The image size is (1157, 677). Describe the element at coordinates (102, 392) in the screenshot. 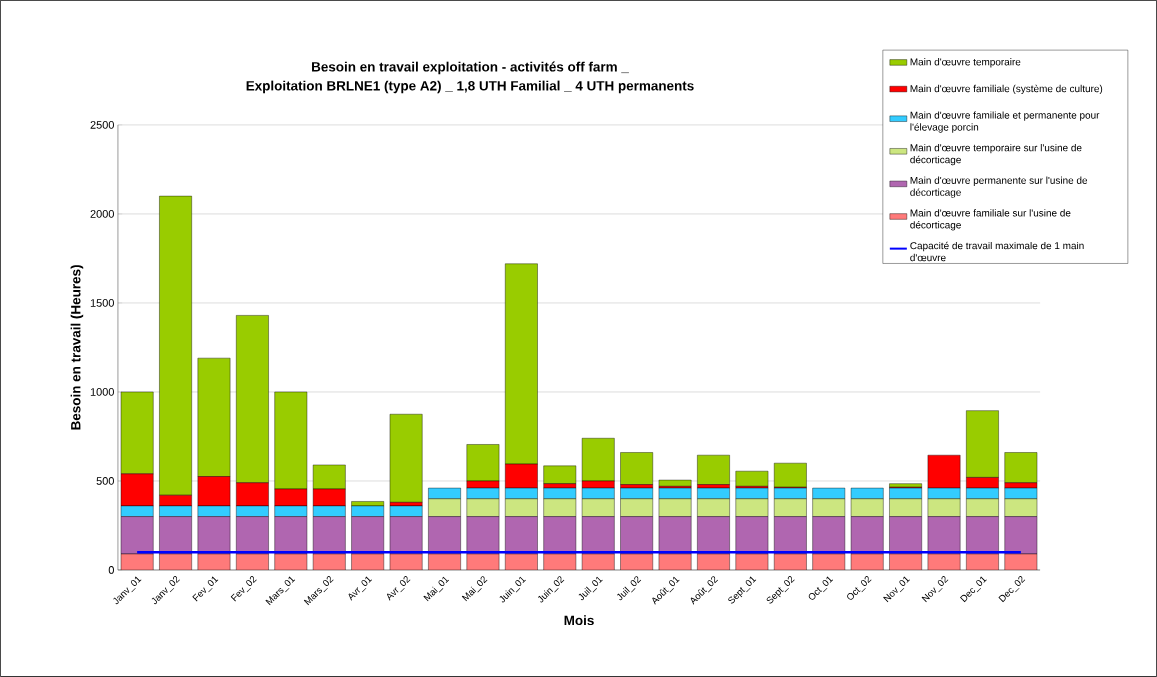

I see `y-tick-label: 1000` at that location.